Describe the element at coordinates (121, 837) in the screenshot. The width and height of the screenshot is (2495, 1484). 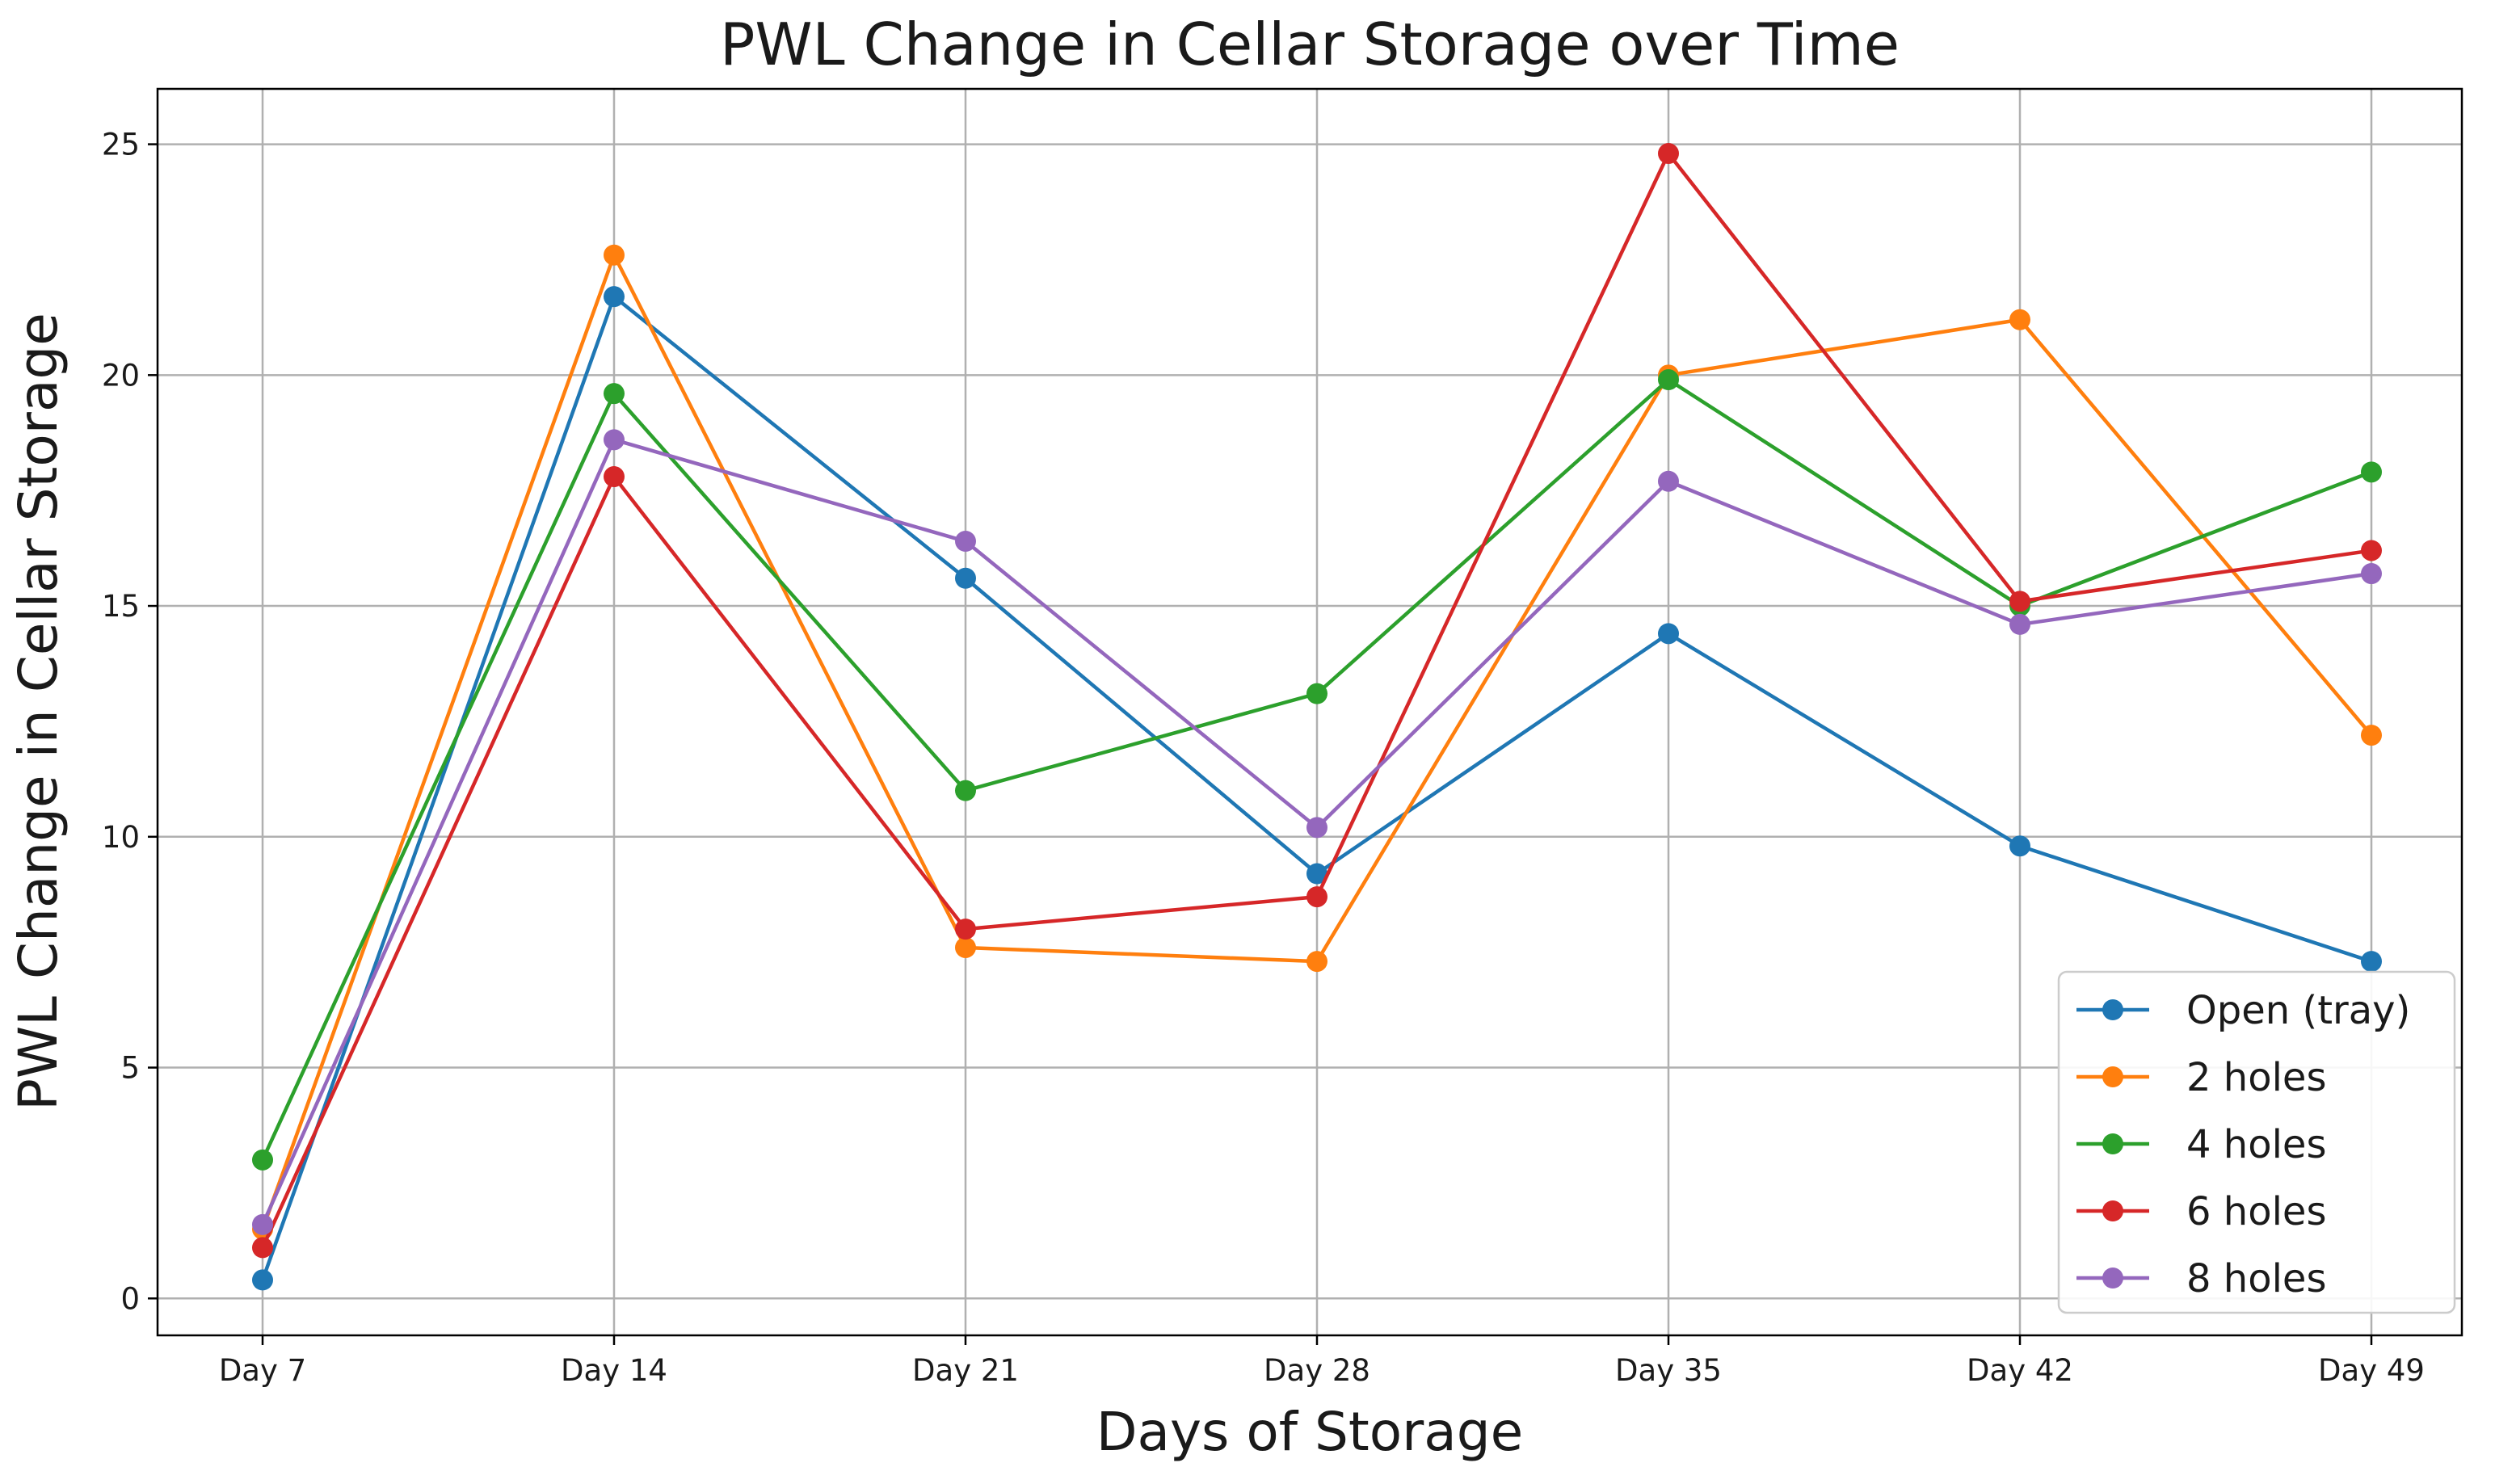
I see `y-tick-label: 10` at that location.